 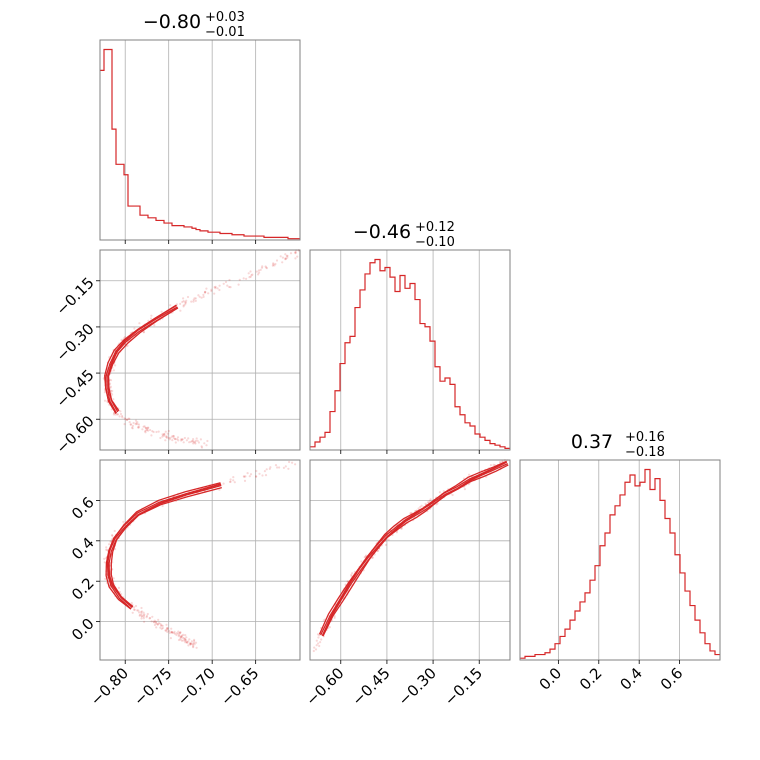 I want to click on x-tick-label: −0.15, so click(x=463, y=686).